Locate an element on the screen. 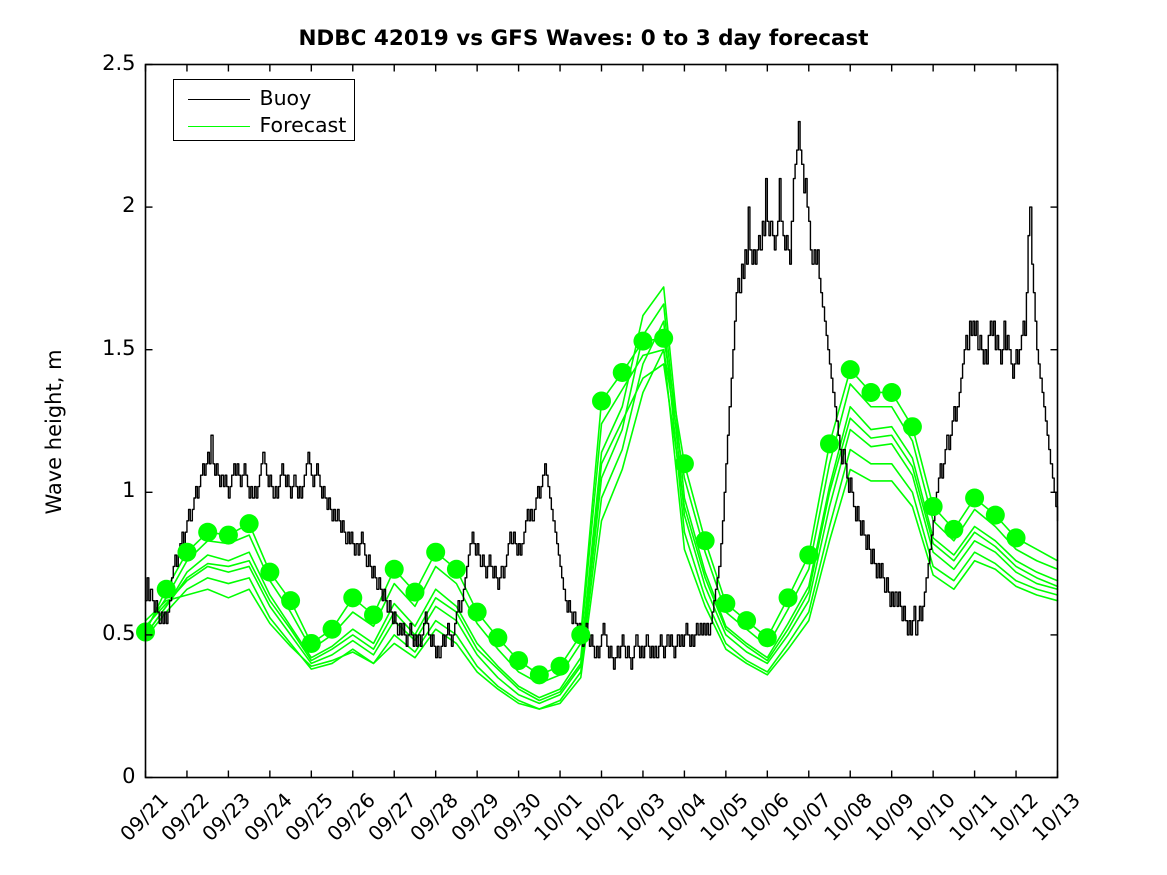 The width and height of the screenshot is (1167, 875). y-tick-label: 2 is located at coordinates (129, 205).